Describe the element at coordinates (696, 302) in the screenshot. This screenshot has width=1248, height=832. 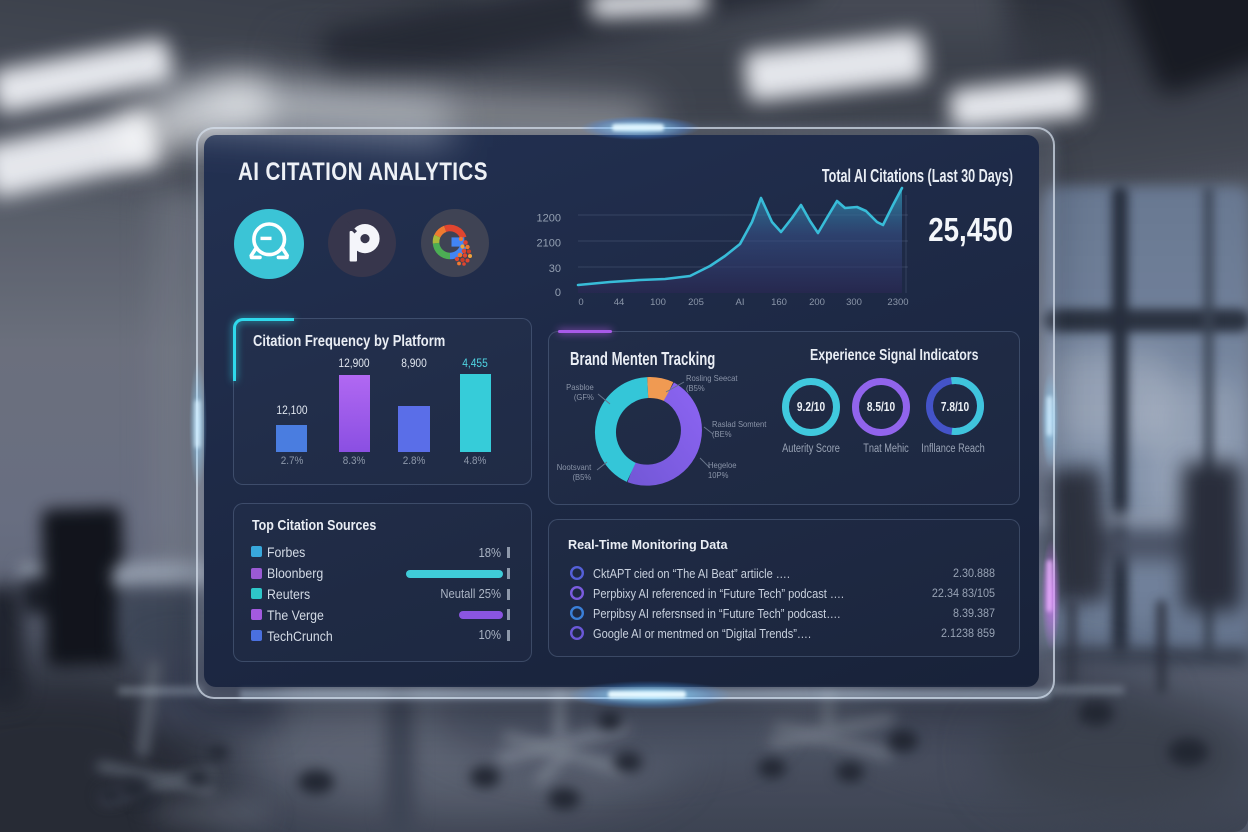
I see `svg-text: 205` at that location.